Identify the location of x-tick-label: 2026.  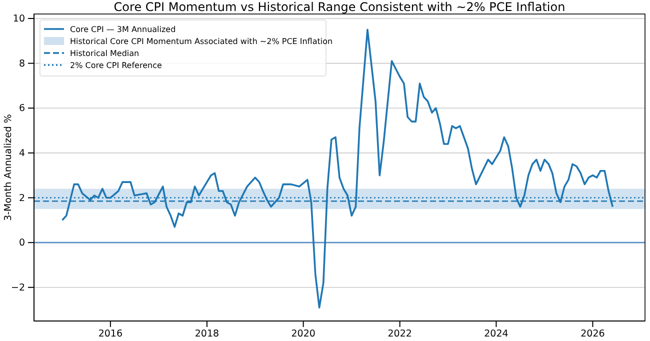
(592, 334).